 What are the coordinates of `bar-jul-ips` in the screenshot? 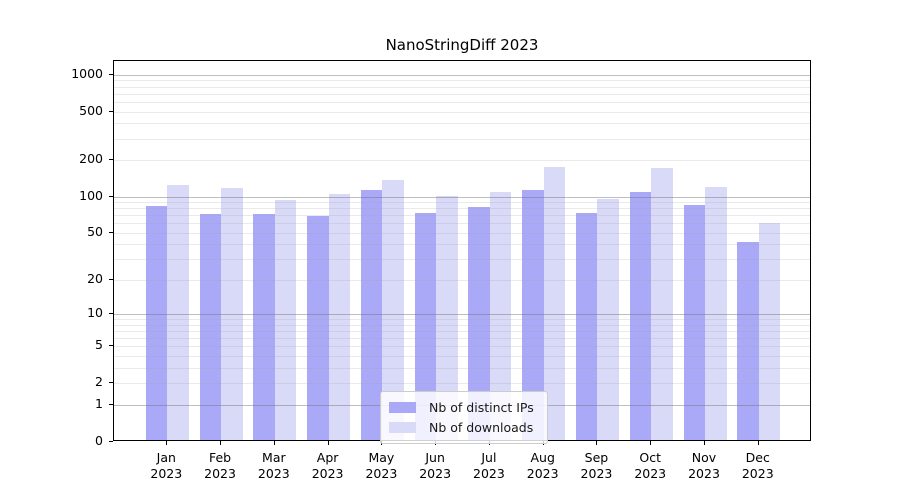 It's located at (479, 323).